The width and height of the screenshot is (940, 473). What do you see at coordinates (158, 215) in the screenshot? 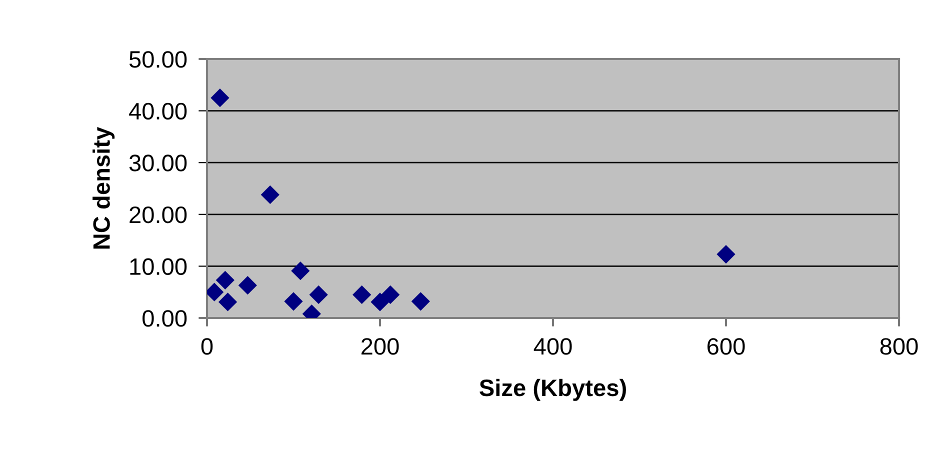
I see `y-tick-label: 20.00` at bounding box center [158, 215].